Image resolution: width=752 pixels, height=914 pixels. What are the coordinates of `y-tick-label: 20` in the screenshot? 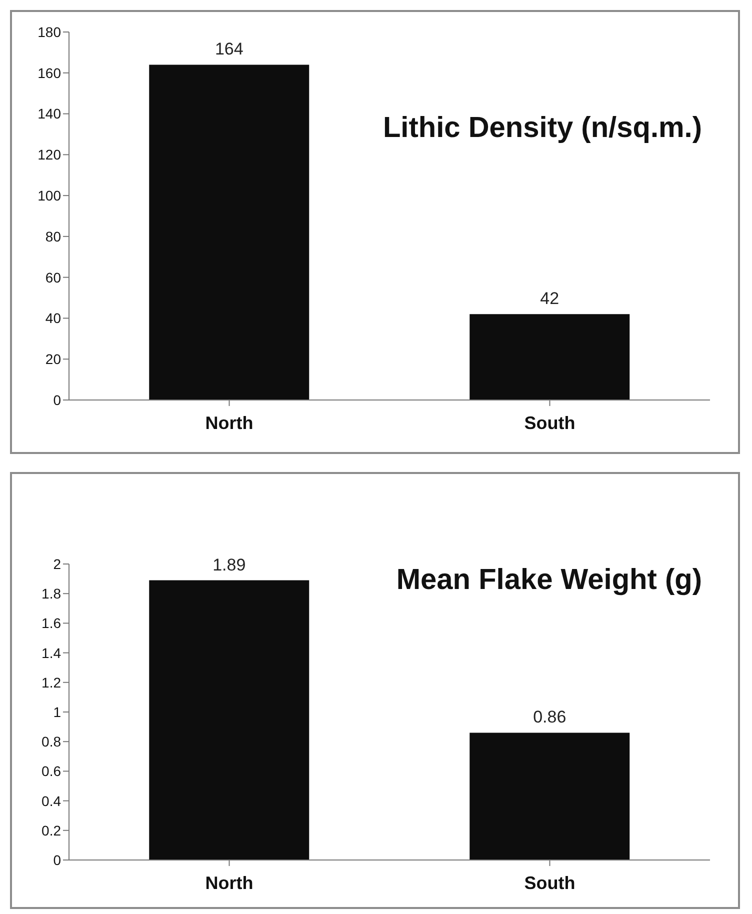 It's located at (53, 359).